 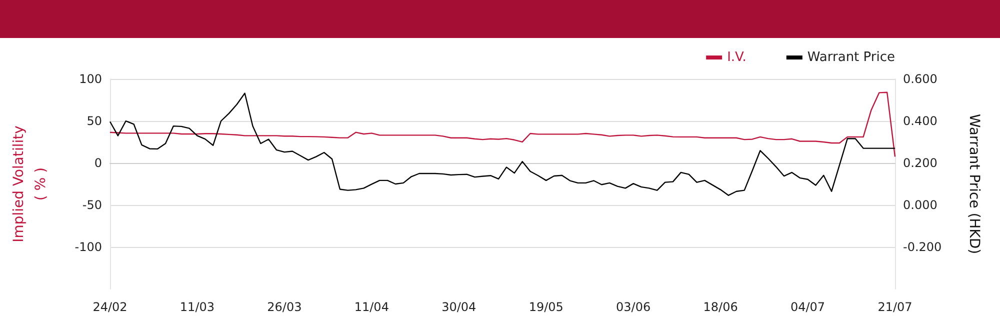 I want to click on y-tick-label: 50, so click(x=94, y=121).